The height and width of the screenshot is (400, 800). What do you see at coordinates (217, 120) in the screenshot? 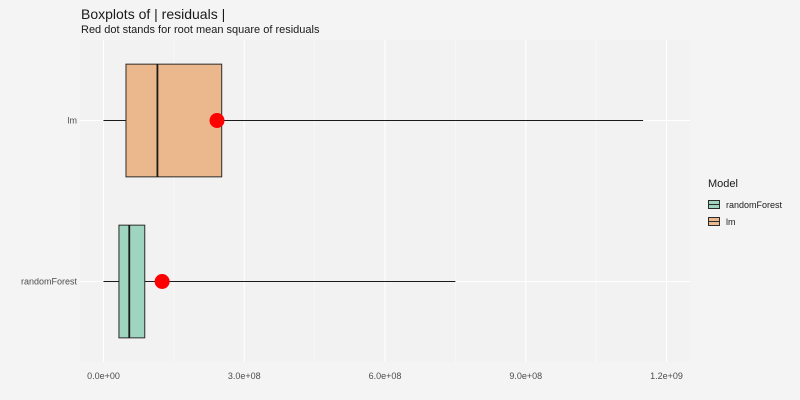
I see `rmse-dot-lm` at bounding box center [217, 120].